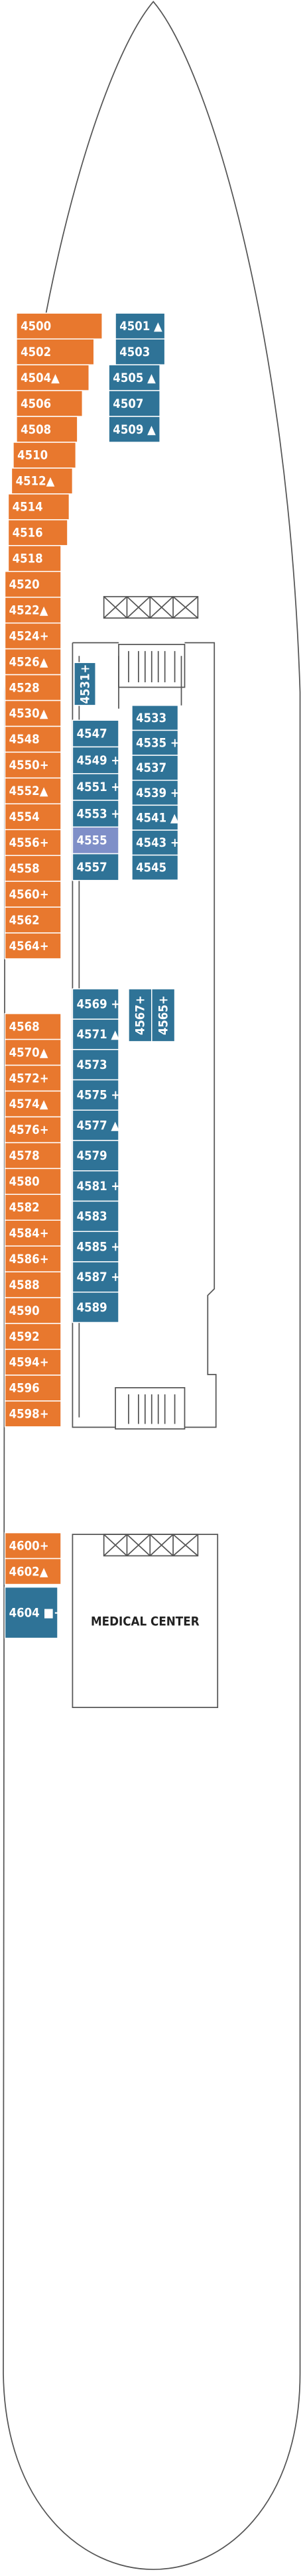 This screenshot has height=2576, width=305. I want to click on cabin-label: 4530▲, so click(28, 714).